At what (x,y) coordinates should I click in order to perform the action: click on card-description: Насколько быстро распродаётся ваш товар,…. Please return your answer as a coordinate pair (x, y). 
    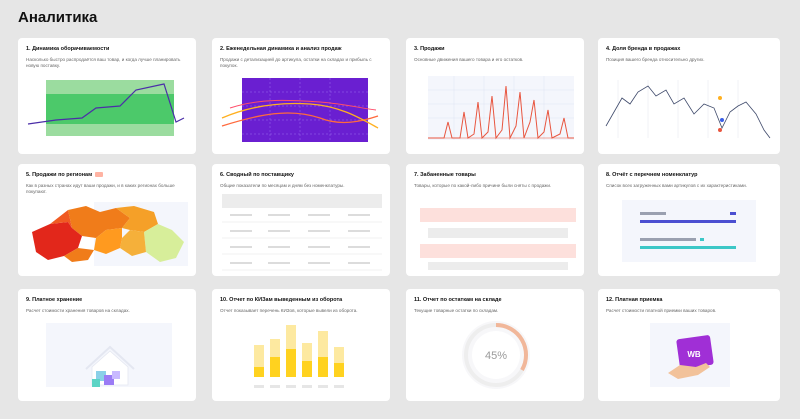
    Looking at the image, I should click on (103, 62).